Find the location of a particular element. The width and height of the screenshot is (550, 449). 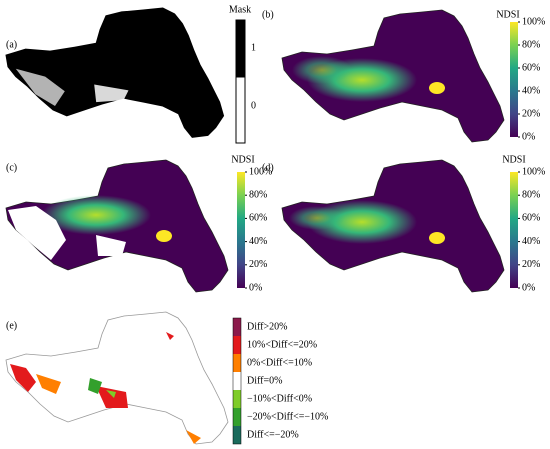

tick-label: 1 is located at coordinates (253, 47).